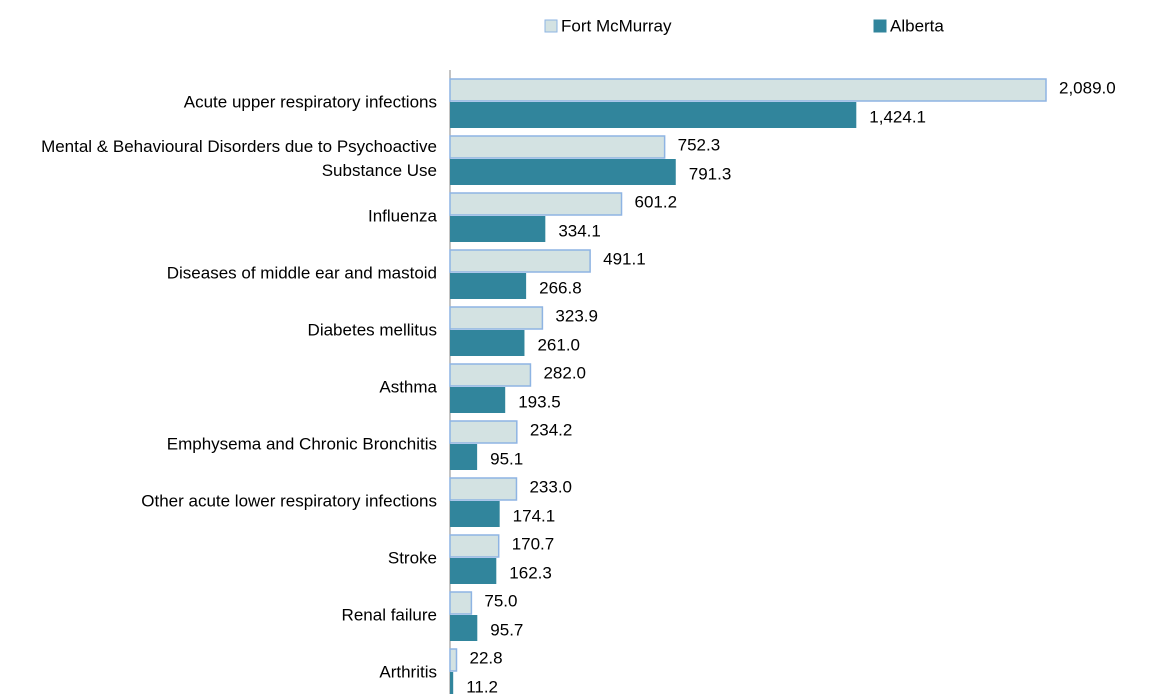  I want to click on value-label: 266.8, so click(560, 287).